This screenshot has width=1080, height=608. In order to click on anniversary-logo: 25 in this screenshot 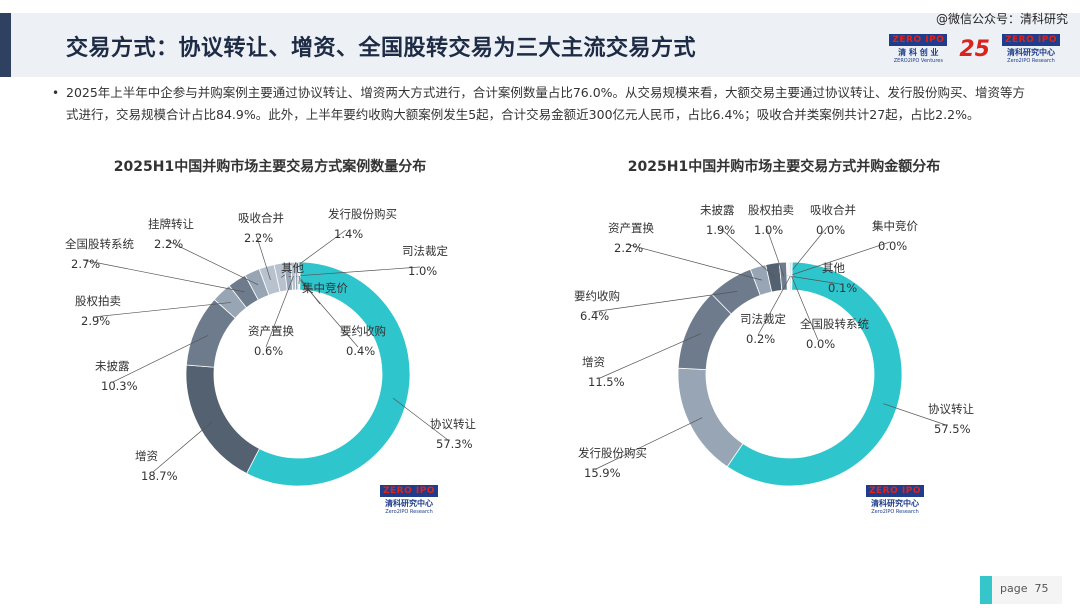, I will do `click(974, 49)`.